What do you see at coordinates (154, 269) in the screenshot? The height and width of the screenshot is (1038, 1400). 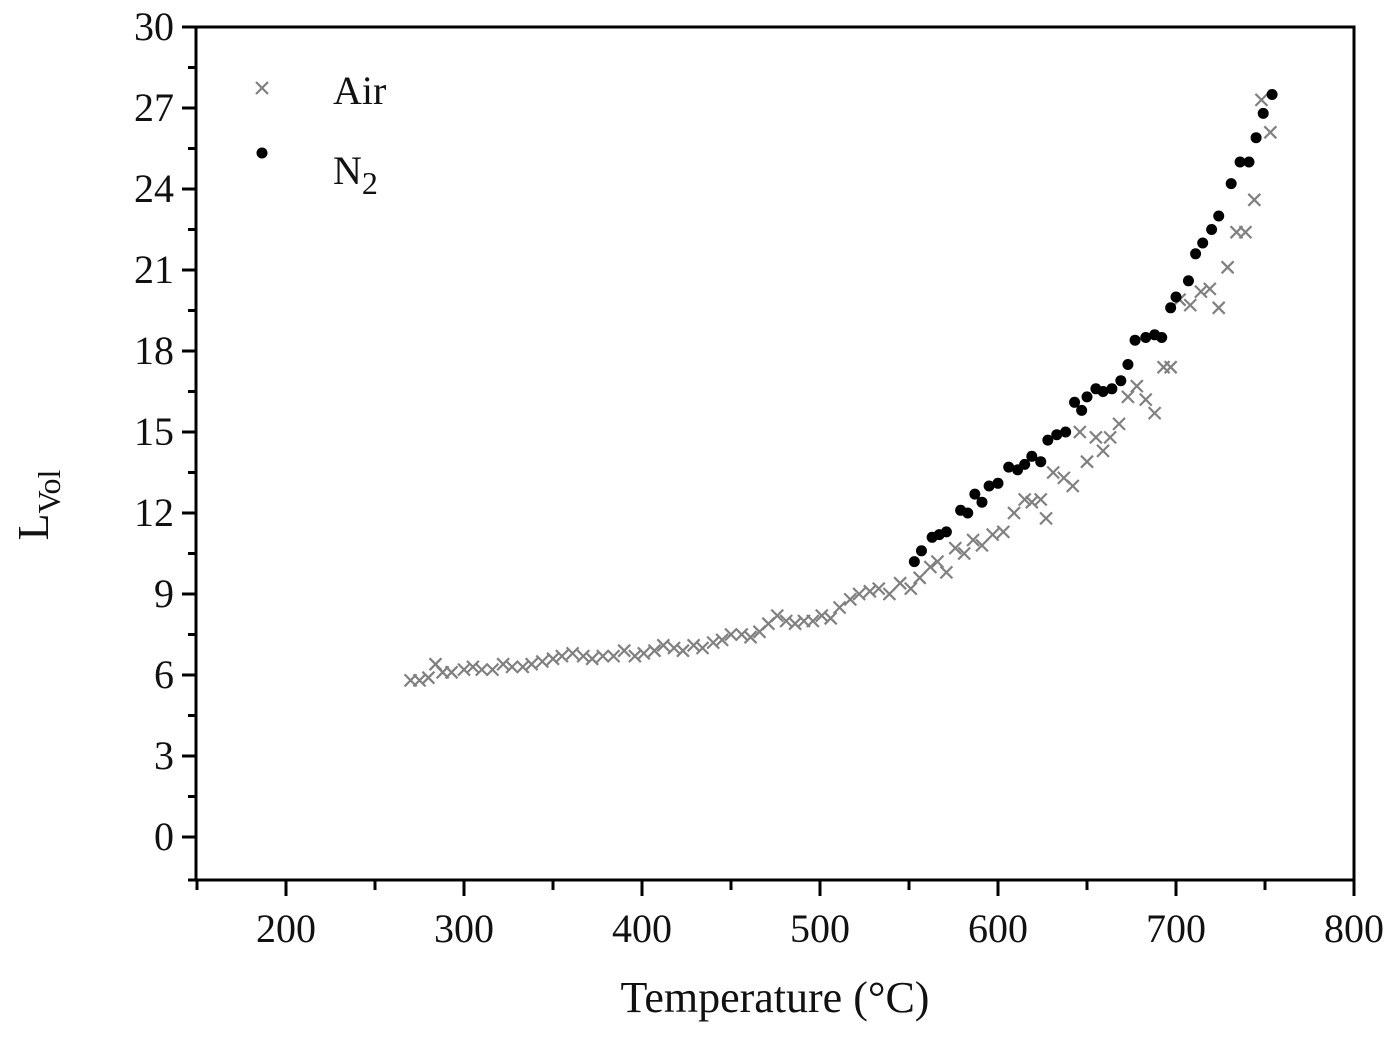 I see `y-tick-label: 21` at bounding box center [154, 269].